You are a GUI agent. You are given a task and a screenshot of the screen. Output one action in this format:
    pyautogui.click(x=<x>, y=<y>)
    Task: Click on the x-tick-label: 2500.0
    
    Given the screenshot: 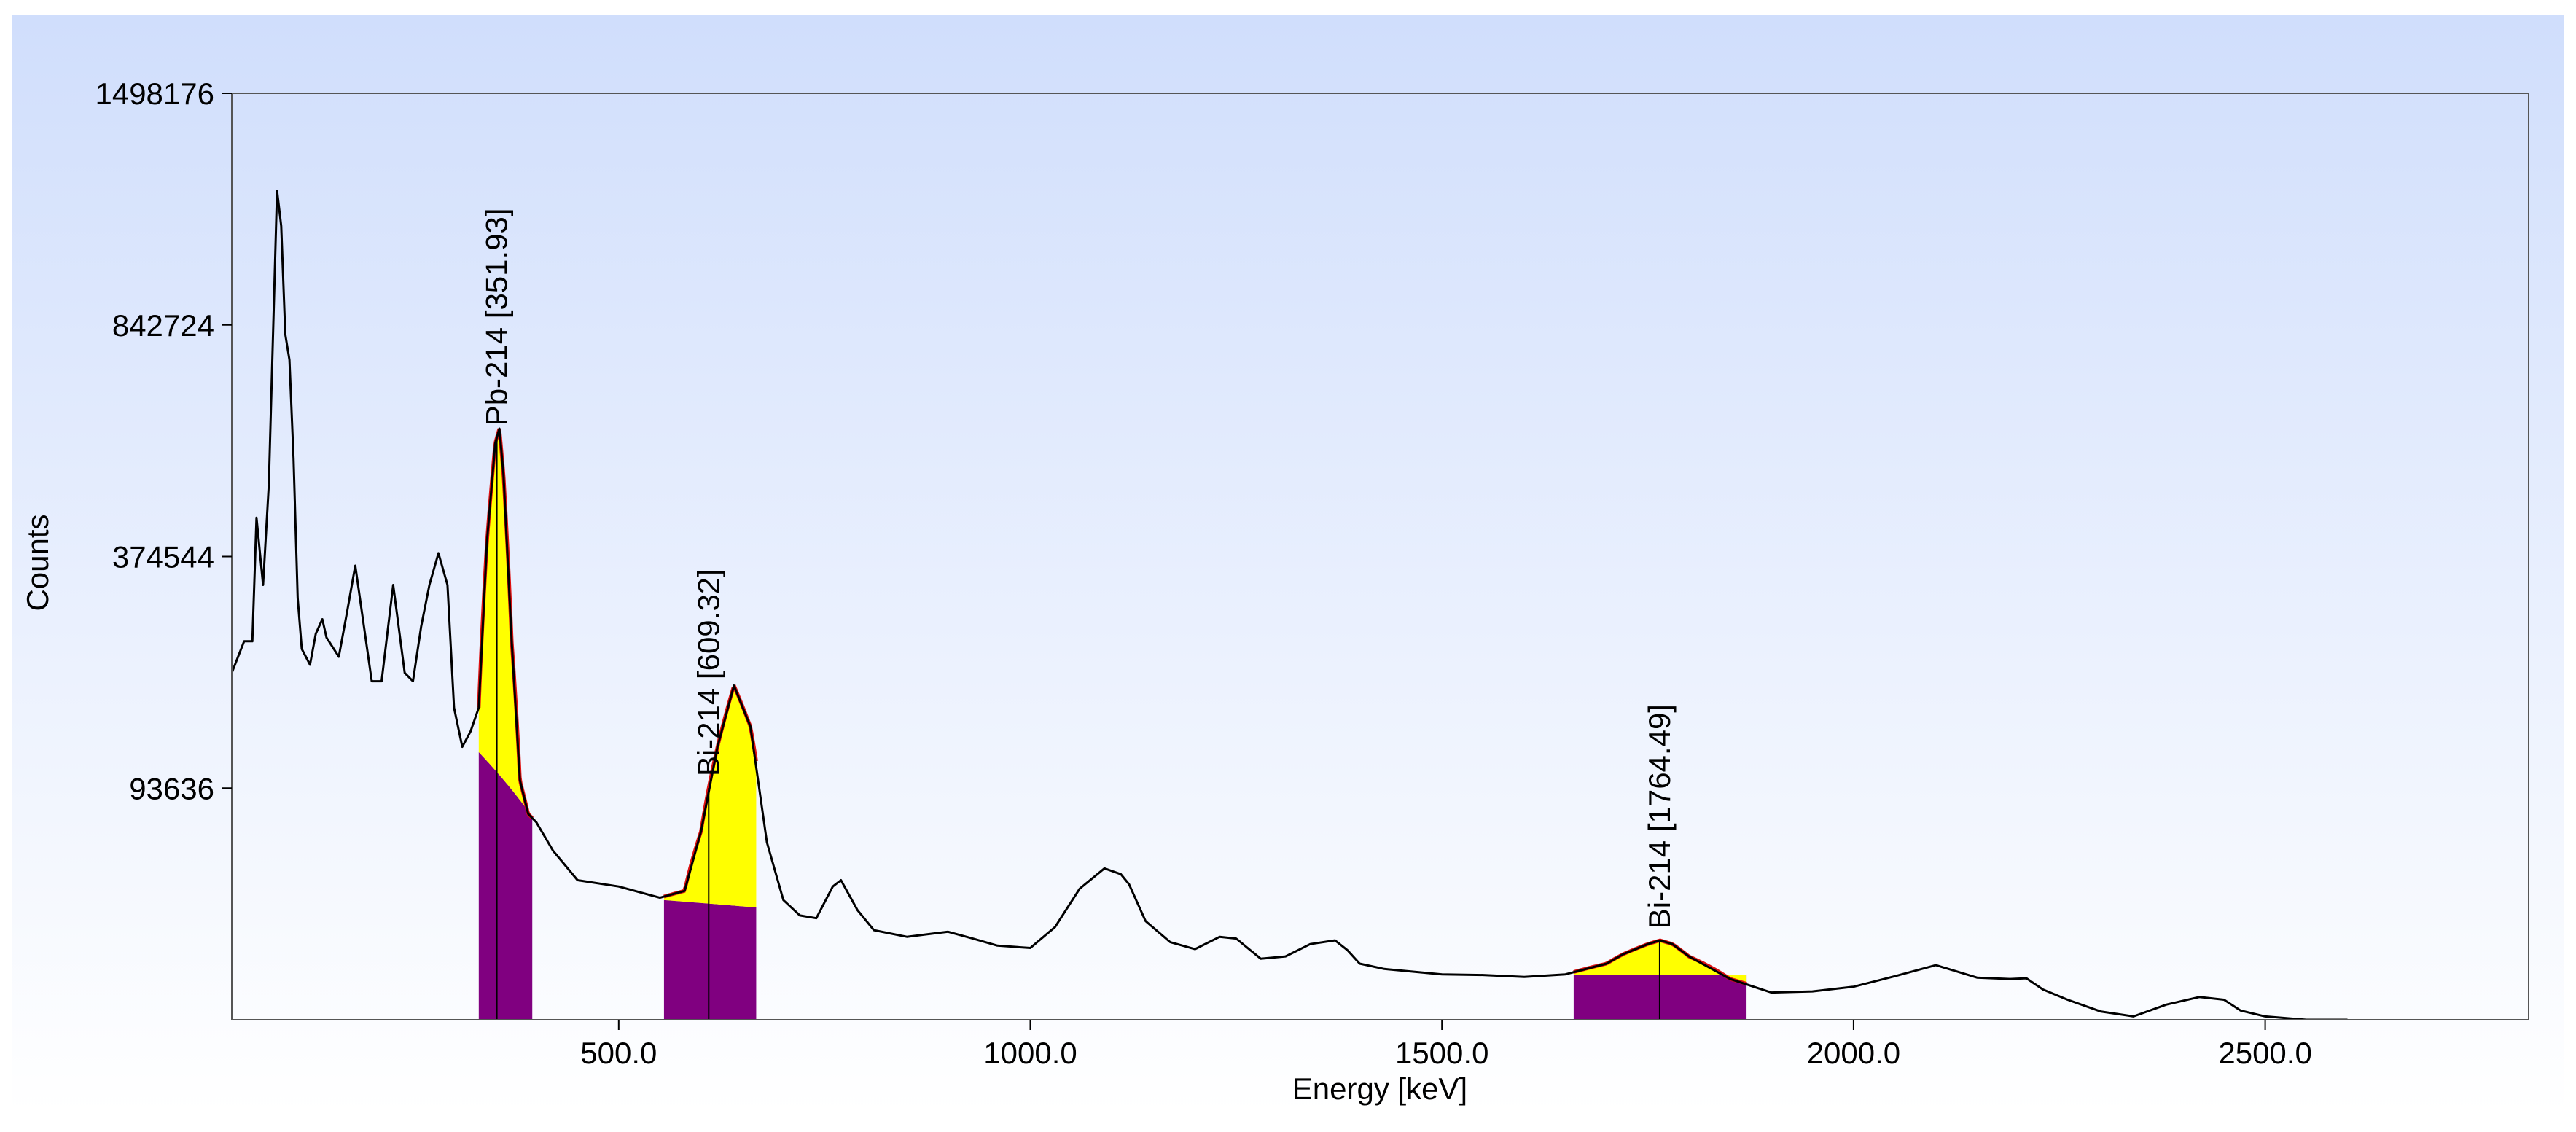 What is the action you would take?
    pyautogui.click(x=2264, y=1053)
    